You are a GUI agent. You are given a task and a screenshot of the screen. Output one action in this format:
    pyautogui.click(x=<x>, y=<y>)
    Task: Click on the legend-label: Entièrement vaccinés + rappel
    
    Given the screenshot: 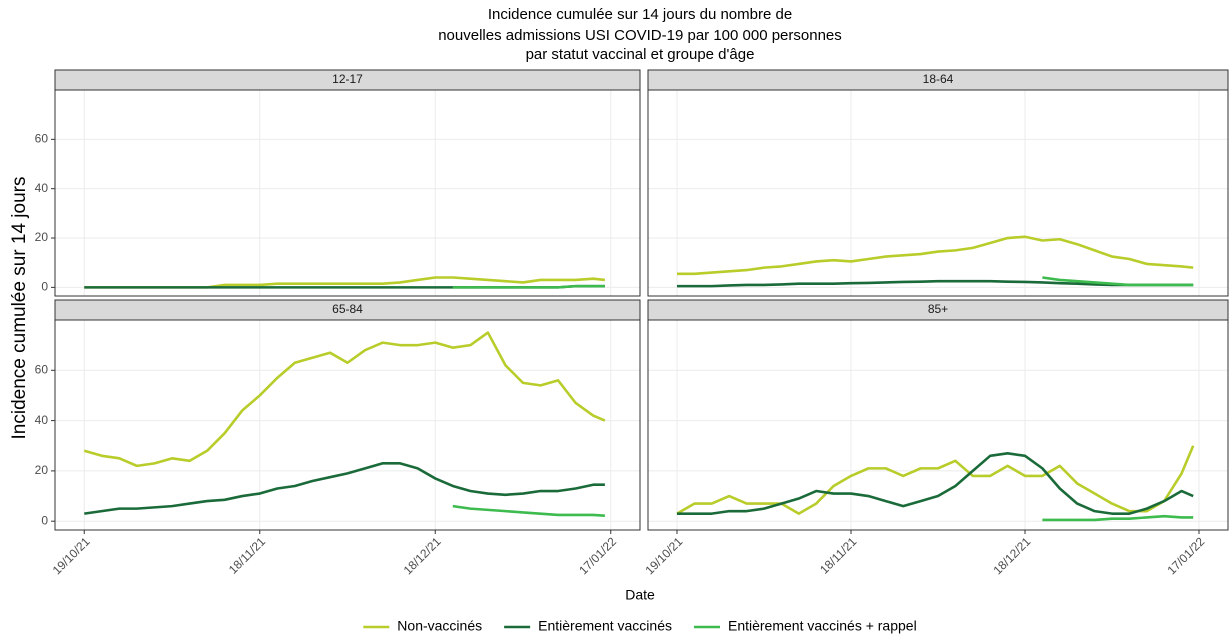 What is the action you would take?
    pyautogui.click(x=822, y=626)
    